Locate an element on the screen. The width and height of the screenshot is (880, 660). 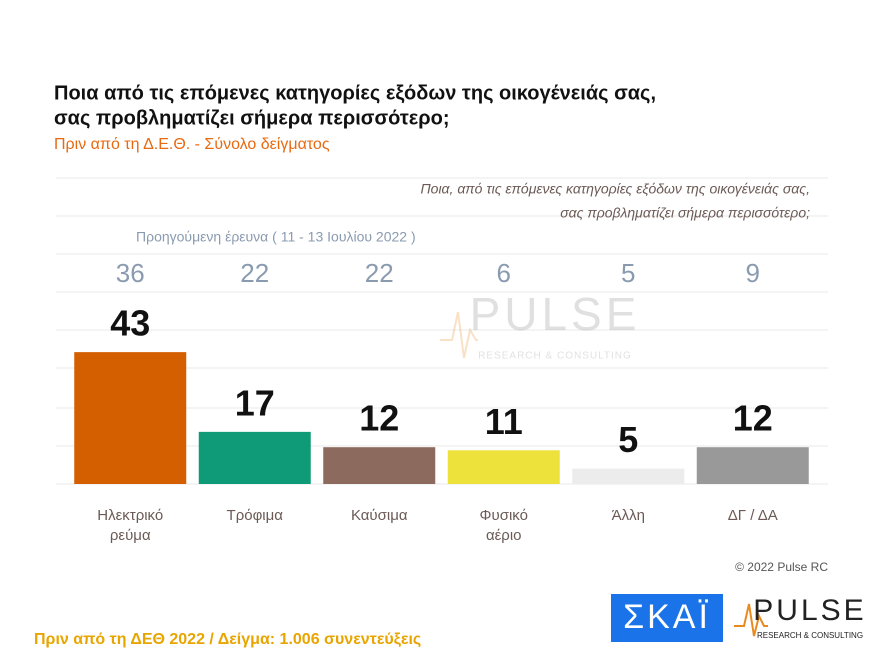
x-tick-label: Καύσιμα is located at coordinates (379, 515).